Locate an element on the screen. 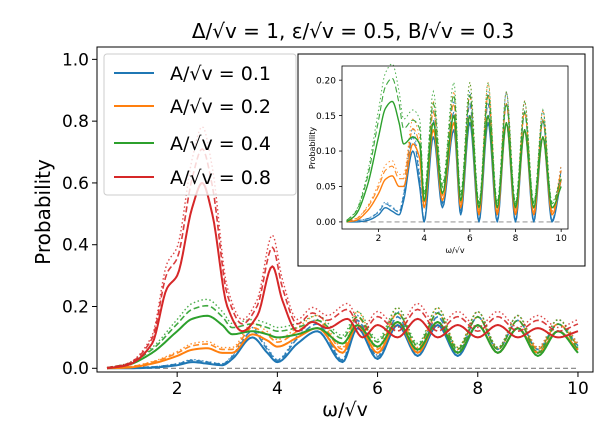 This screenshot has width=614, height=447. inset-axes-frame is located at coordinates (455, 147).